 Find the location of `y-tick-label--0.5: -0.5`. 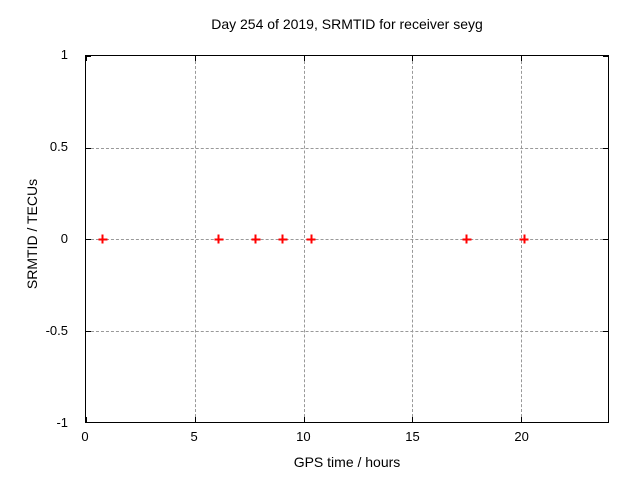

y-tick-label--0.5: -0.5 is located at coordinates (56, 330).